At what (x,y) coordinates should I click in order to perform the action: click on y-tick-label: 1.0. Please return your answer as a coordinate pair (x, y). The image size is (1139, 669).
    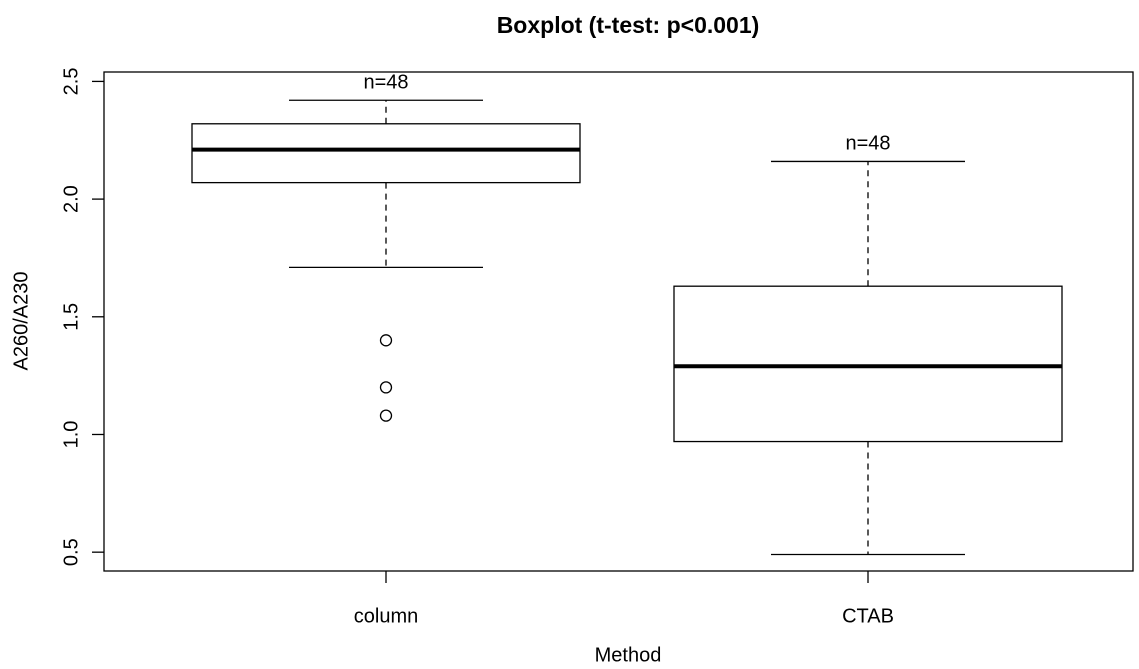
    Looking at the image, I should click on (71, 435).